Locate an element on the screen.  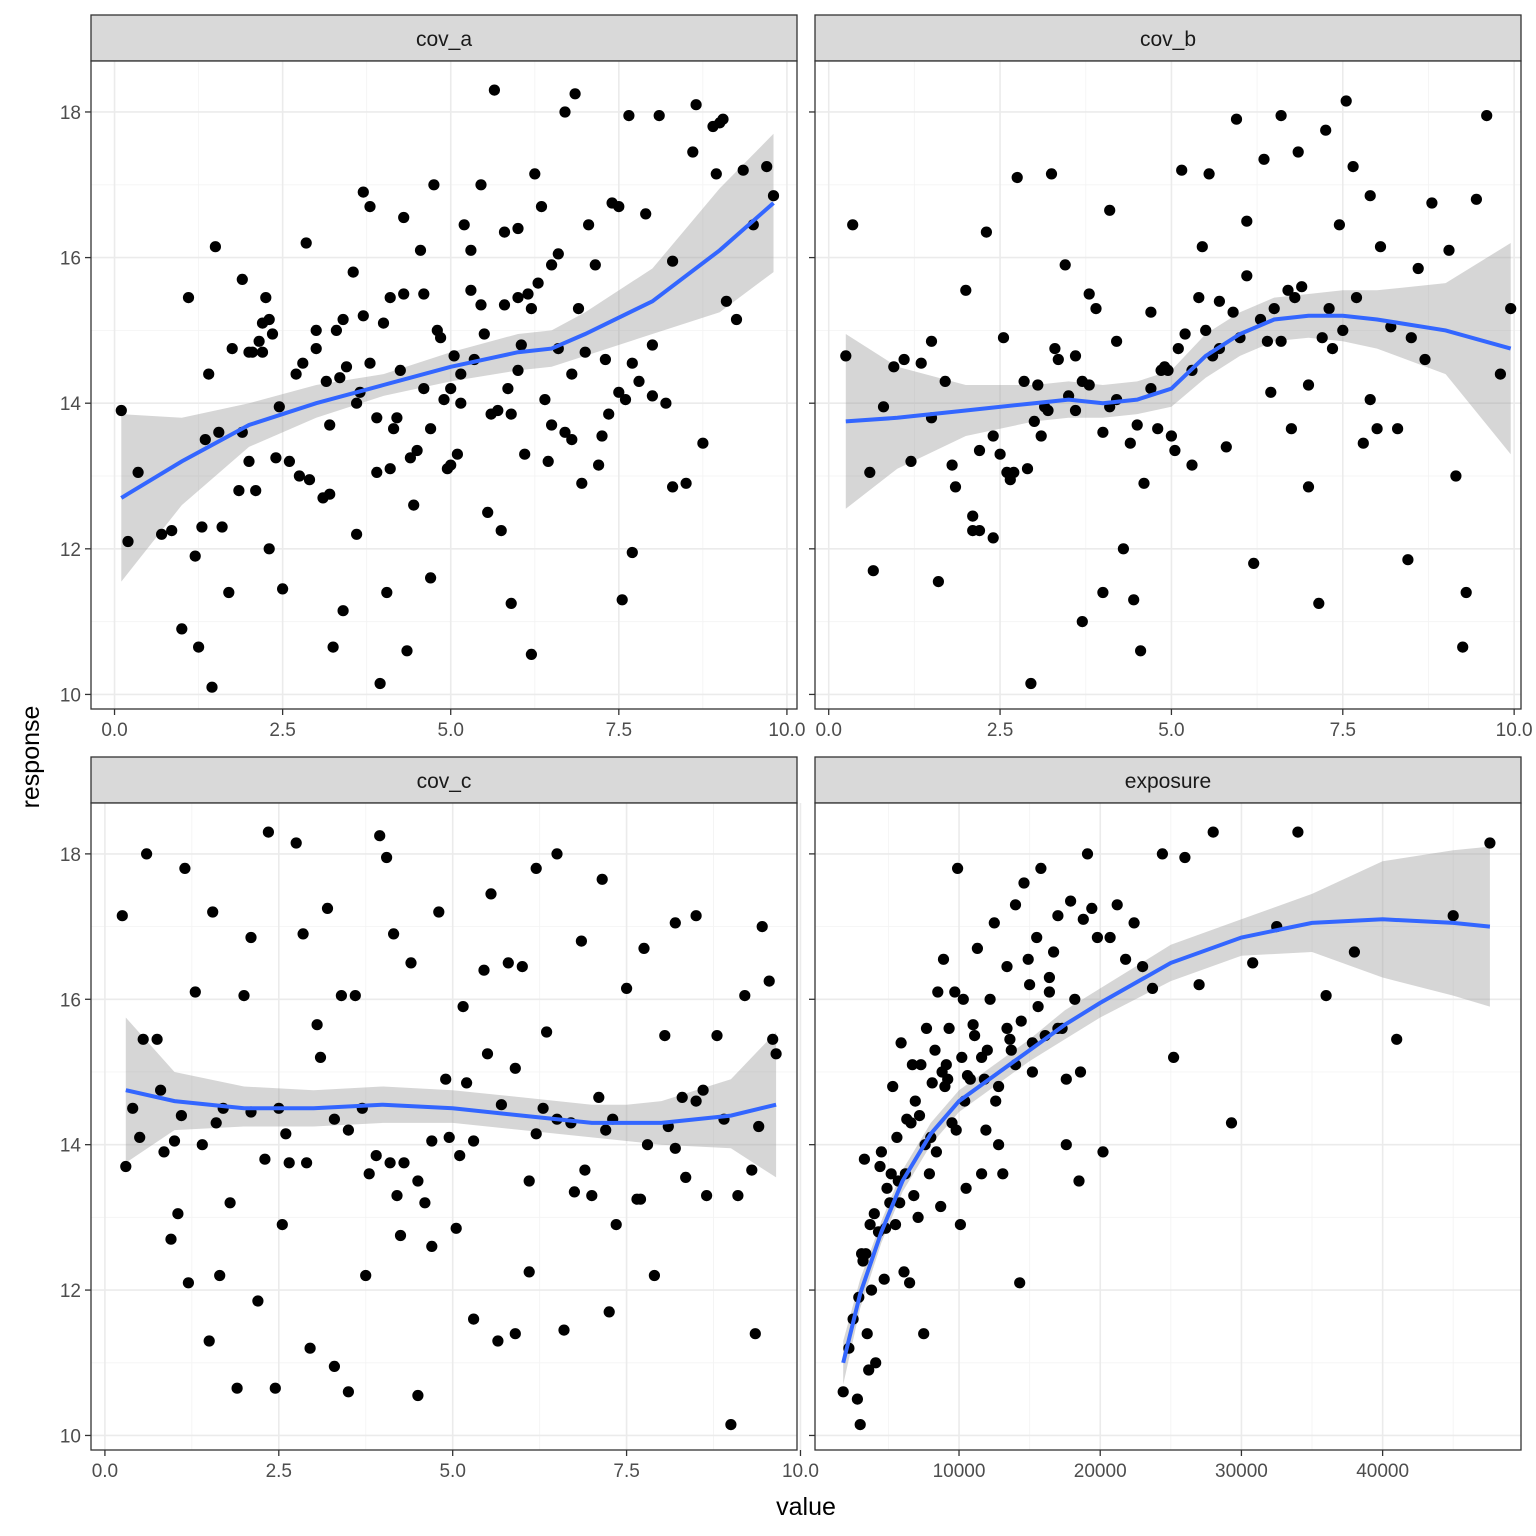
facet-label: cov_a is located at coordinates (444, 39).